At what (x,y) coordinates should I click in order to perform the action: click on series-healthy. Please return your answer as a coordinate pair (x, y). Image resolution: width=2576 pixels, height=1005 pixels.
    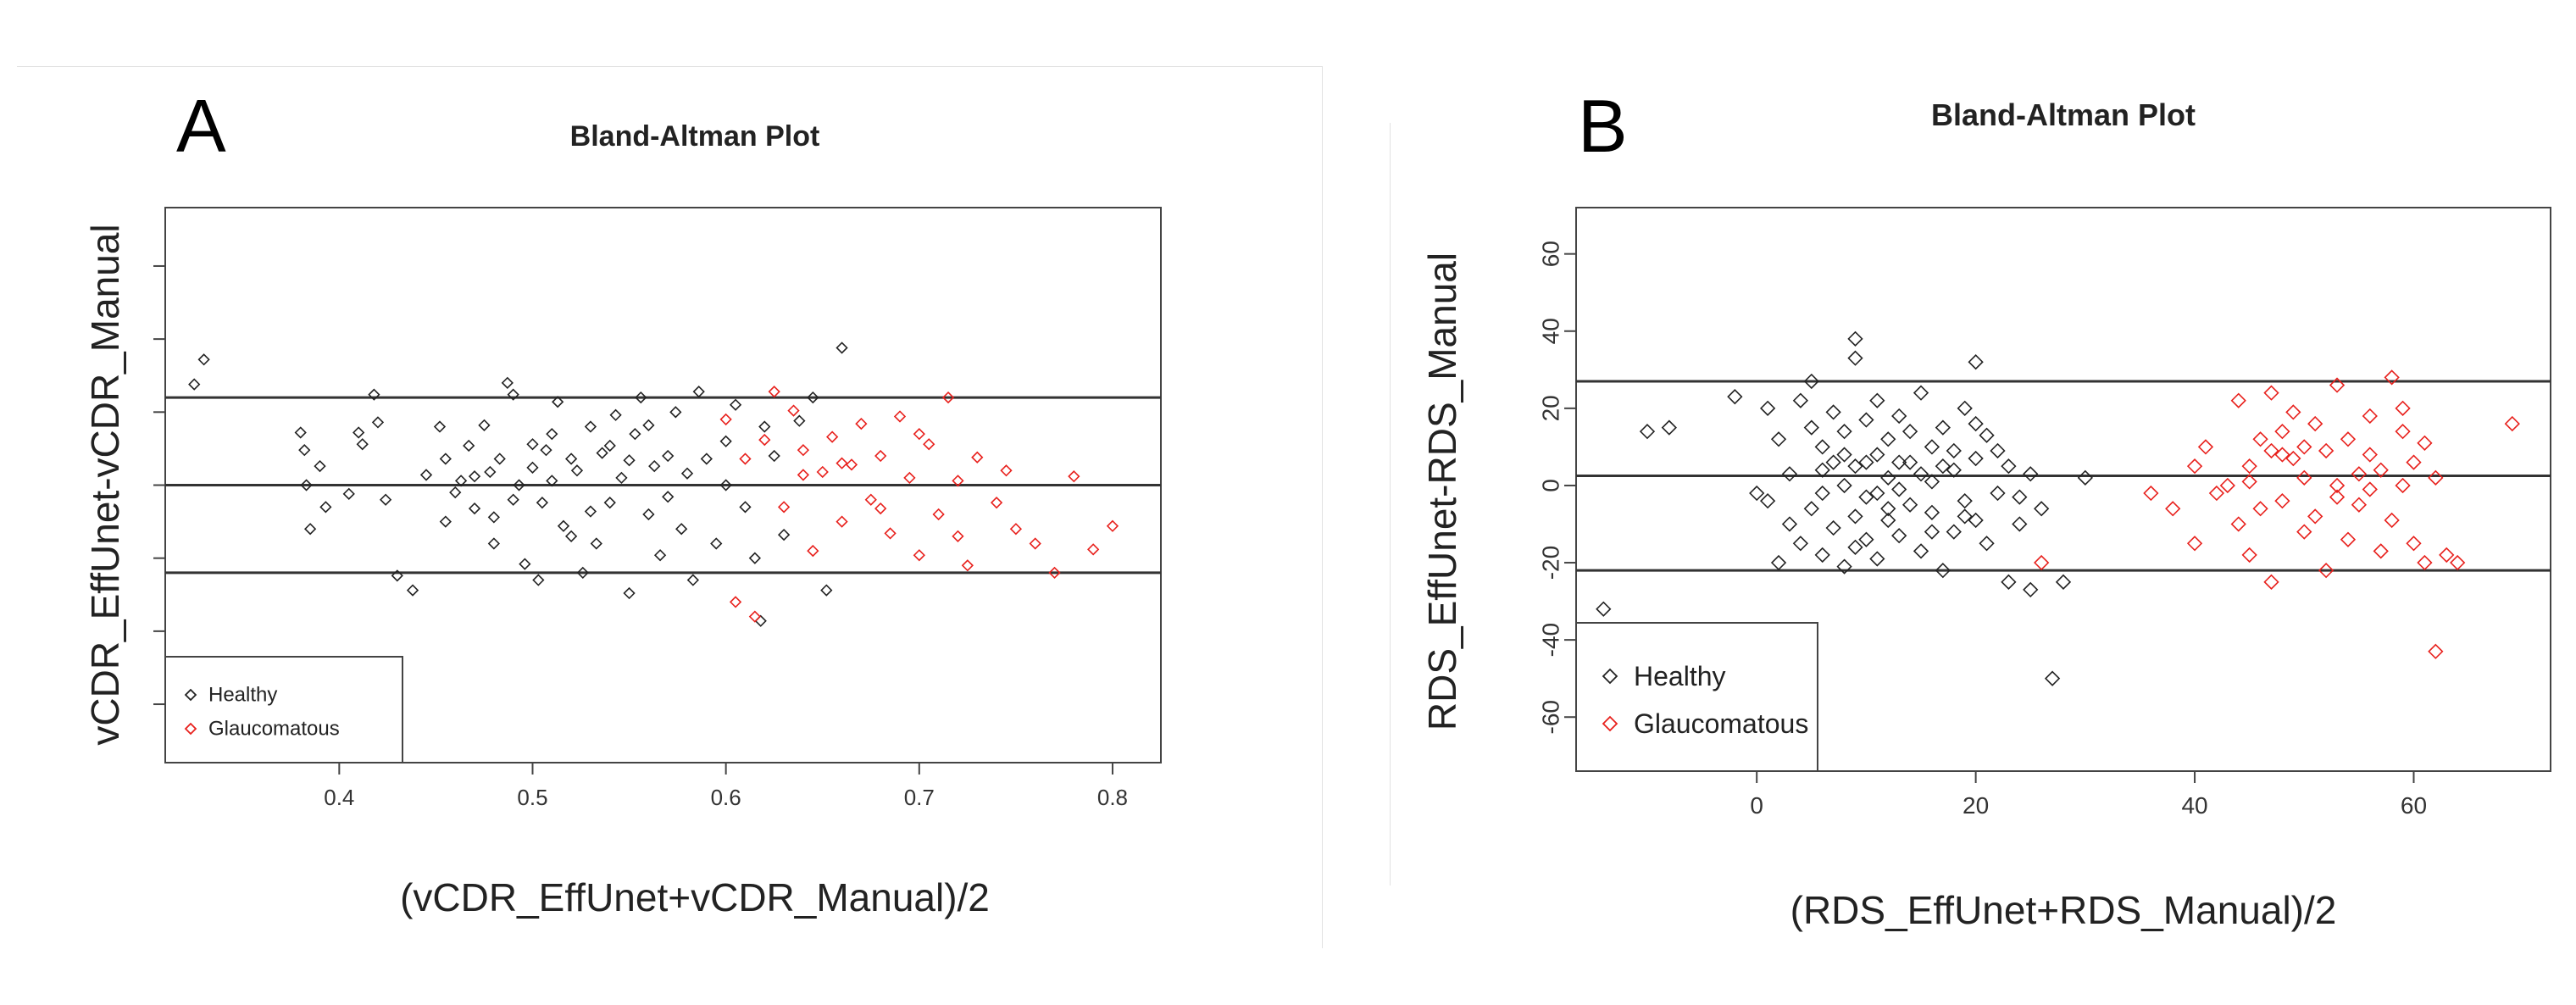
    Looking at the image, I should click on (1844, 508).